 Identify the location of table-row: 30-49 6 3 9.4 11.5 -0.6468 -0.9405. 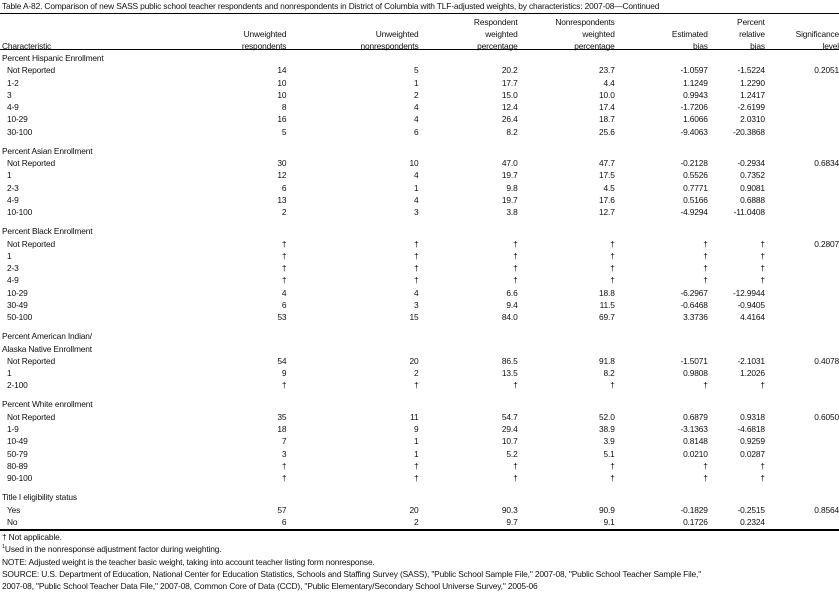
(419, 305).